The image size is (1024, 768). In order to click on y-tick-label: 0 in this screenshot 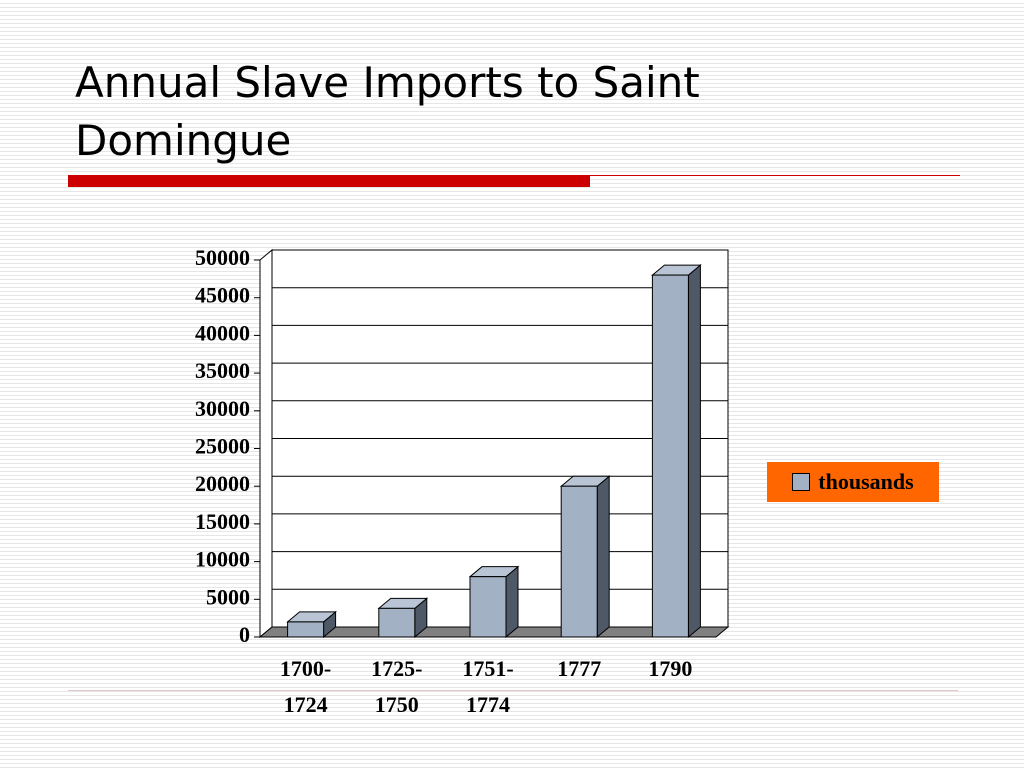, I will do `click(244, 634)`.